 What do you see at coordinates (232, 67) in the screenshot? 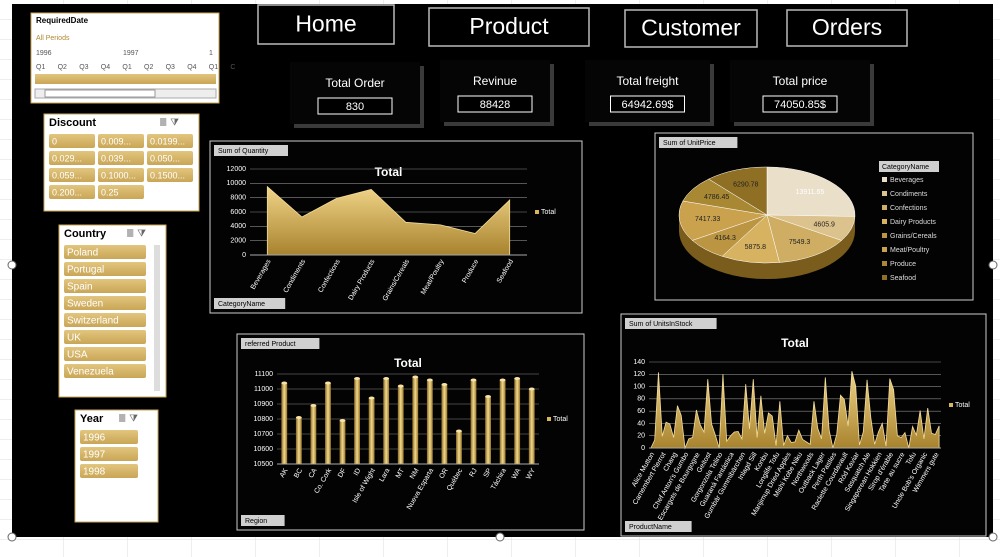
I see `quarter-label: C` at bounding box center [232, 67].